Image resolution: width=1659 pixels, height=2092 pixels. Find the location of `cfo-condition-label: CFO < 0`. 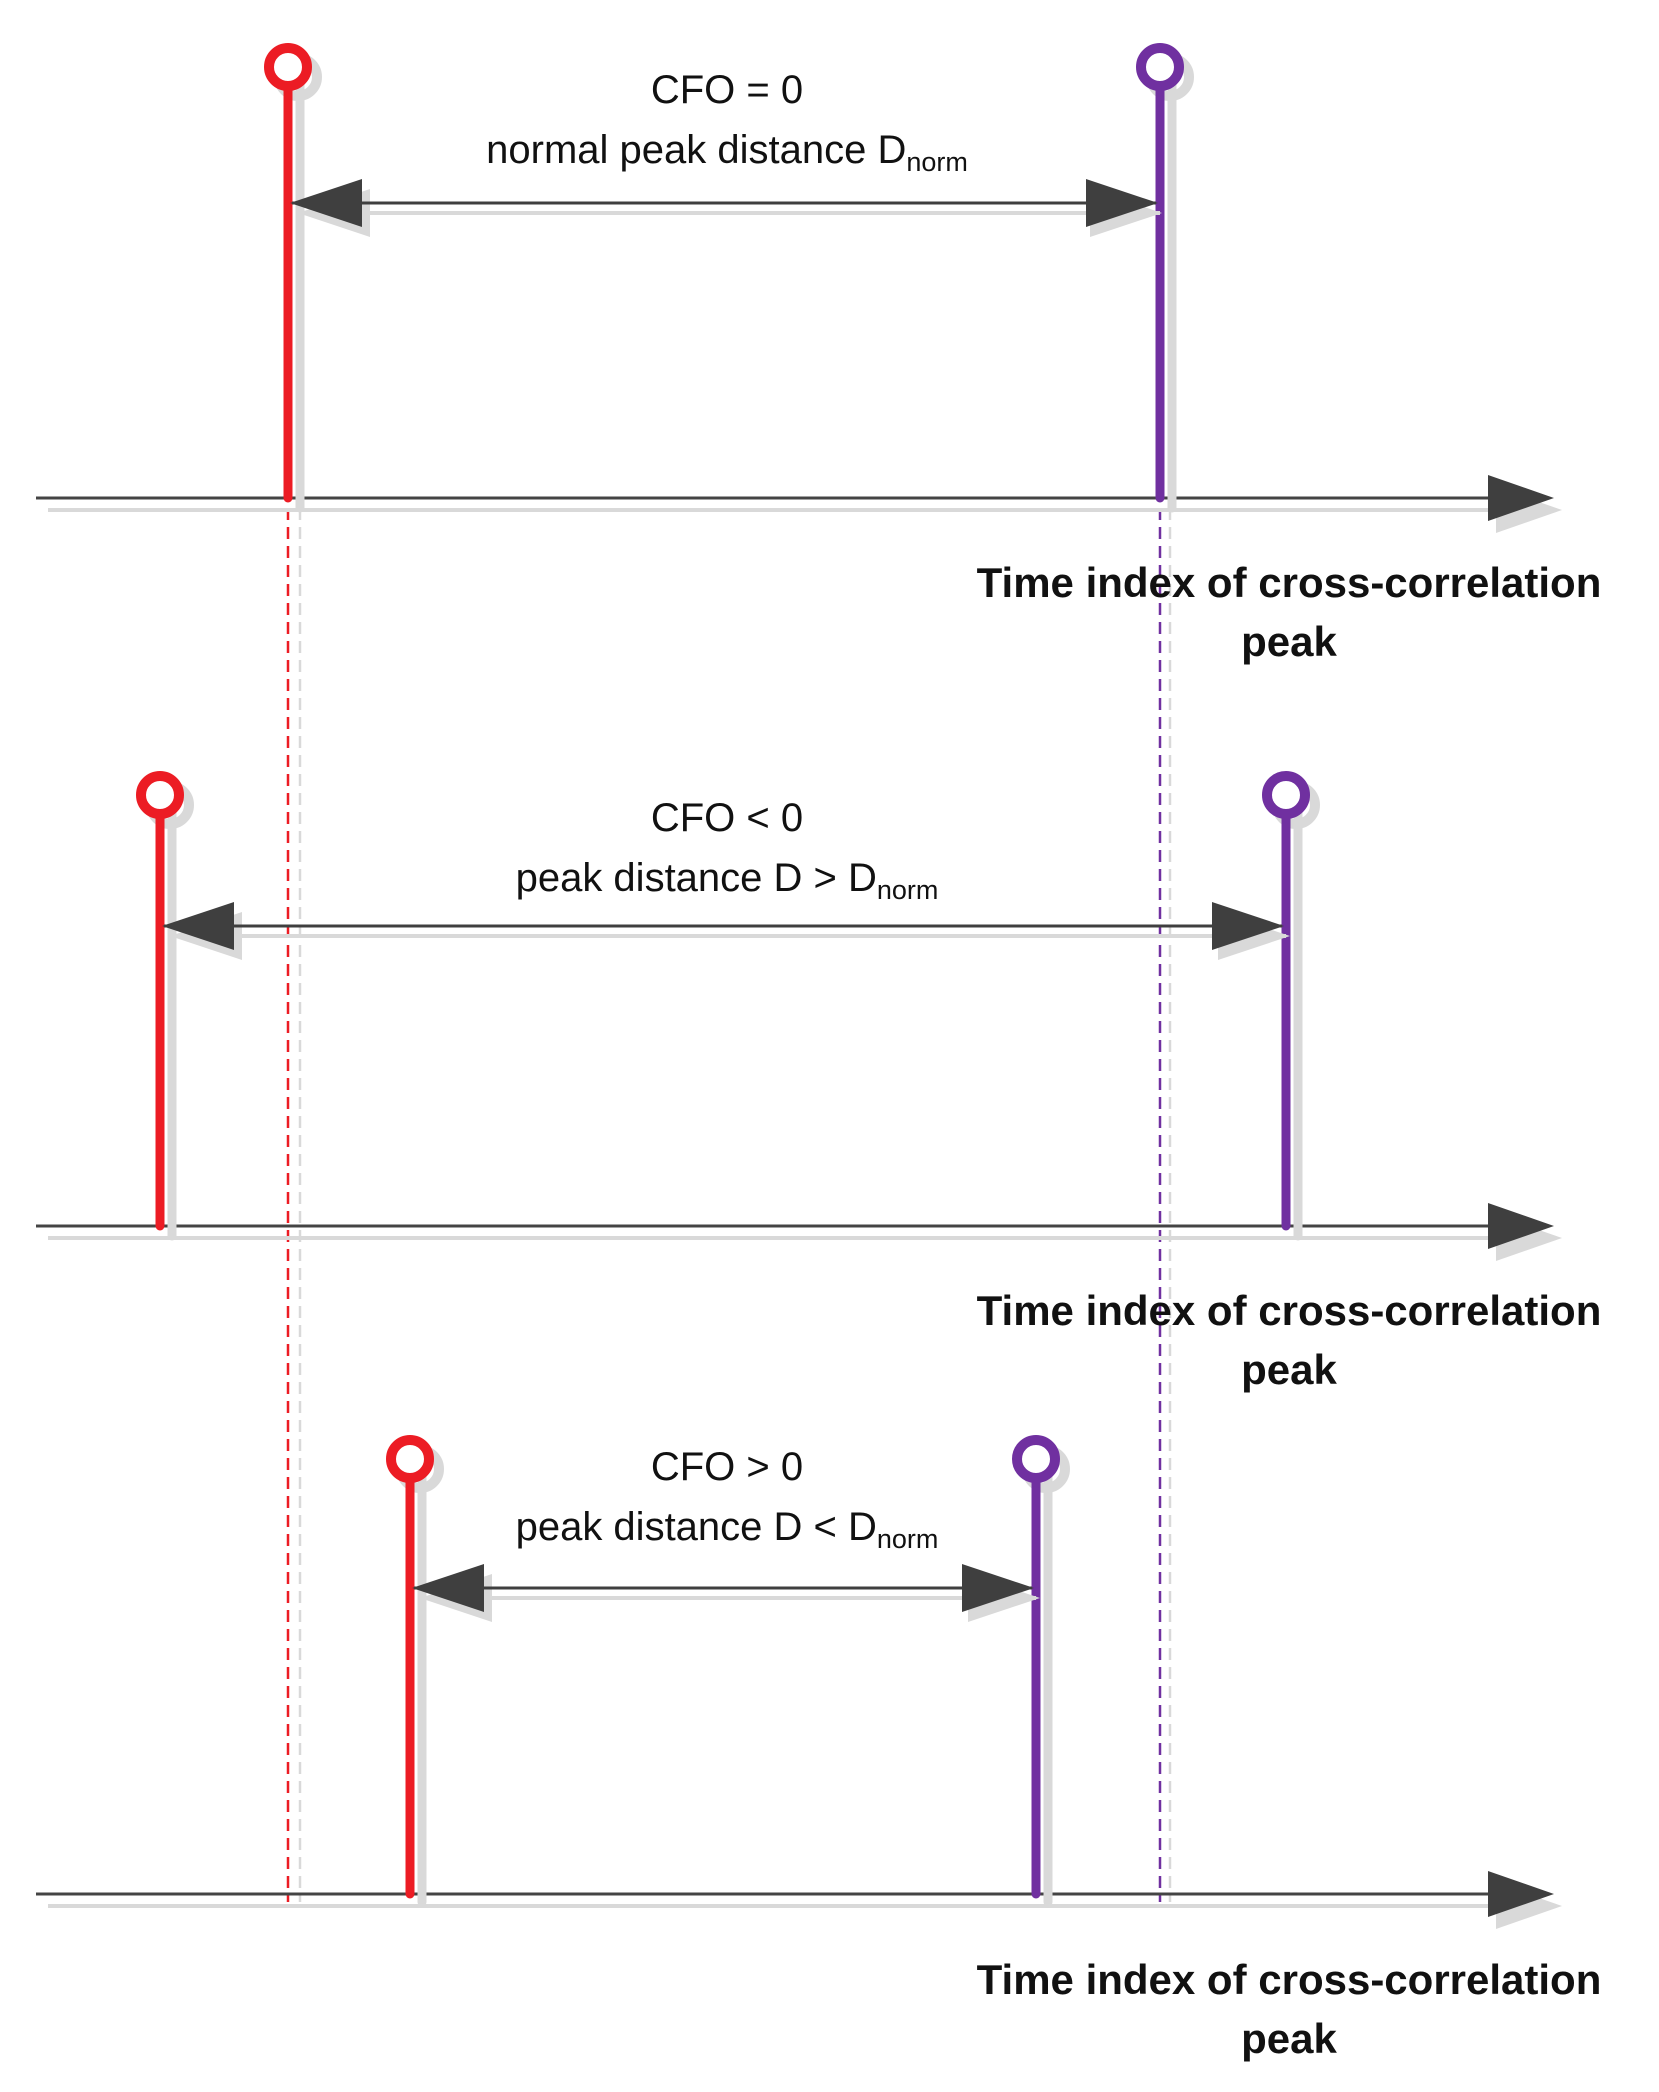

cfo-condition-label: CFO < 0 is located at coordinates (727, 818).